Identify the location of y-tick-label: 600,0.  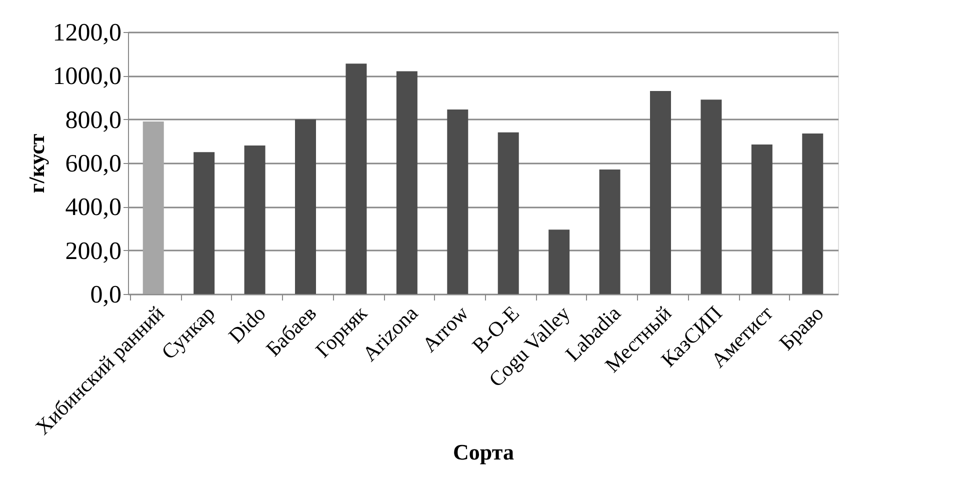
(93, 164).